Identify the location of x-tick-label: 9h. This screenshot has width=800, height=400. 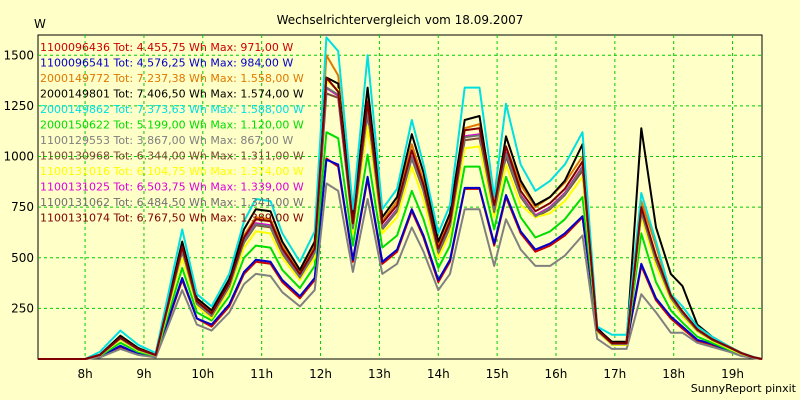
(143, 374).